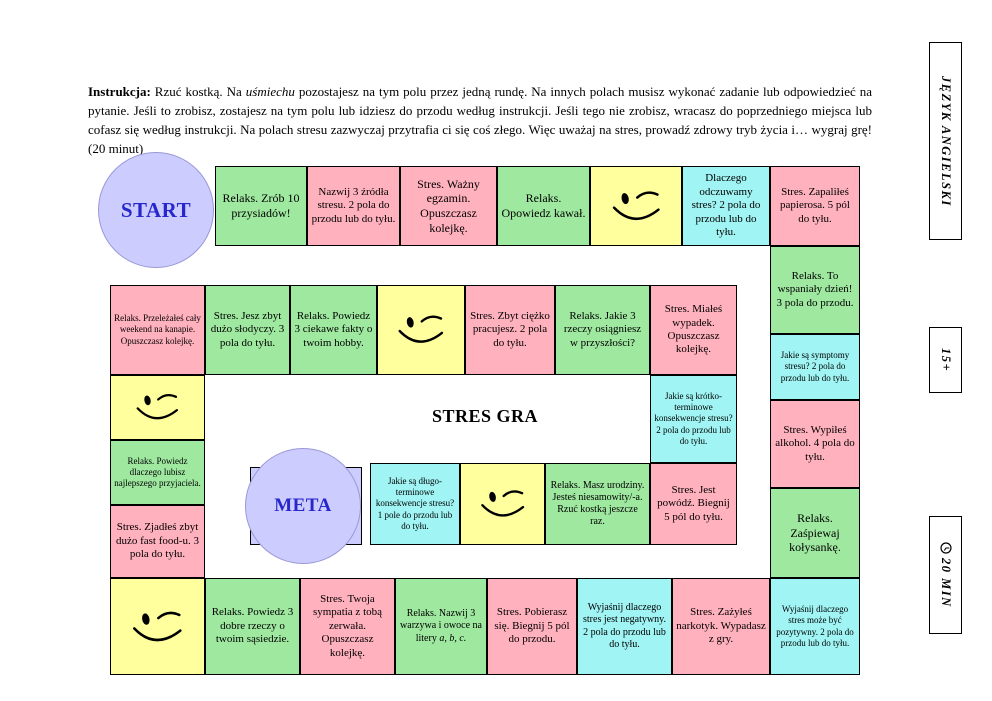  What do you see at coordinates (815, 533) in the screenshot?
I see `board-tile: Relaks. Zaśpiewaj kołysankę.` at bounding box center [815, 533].